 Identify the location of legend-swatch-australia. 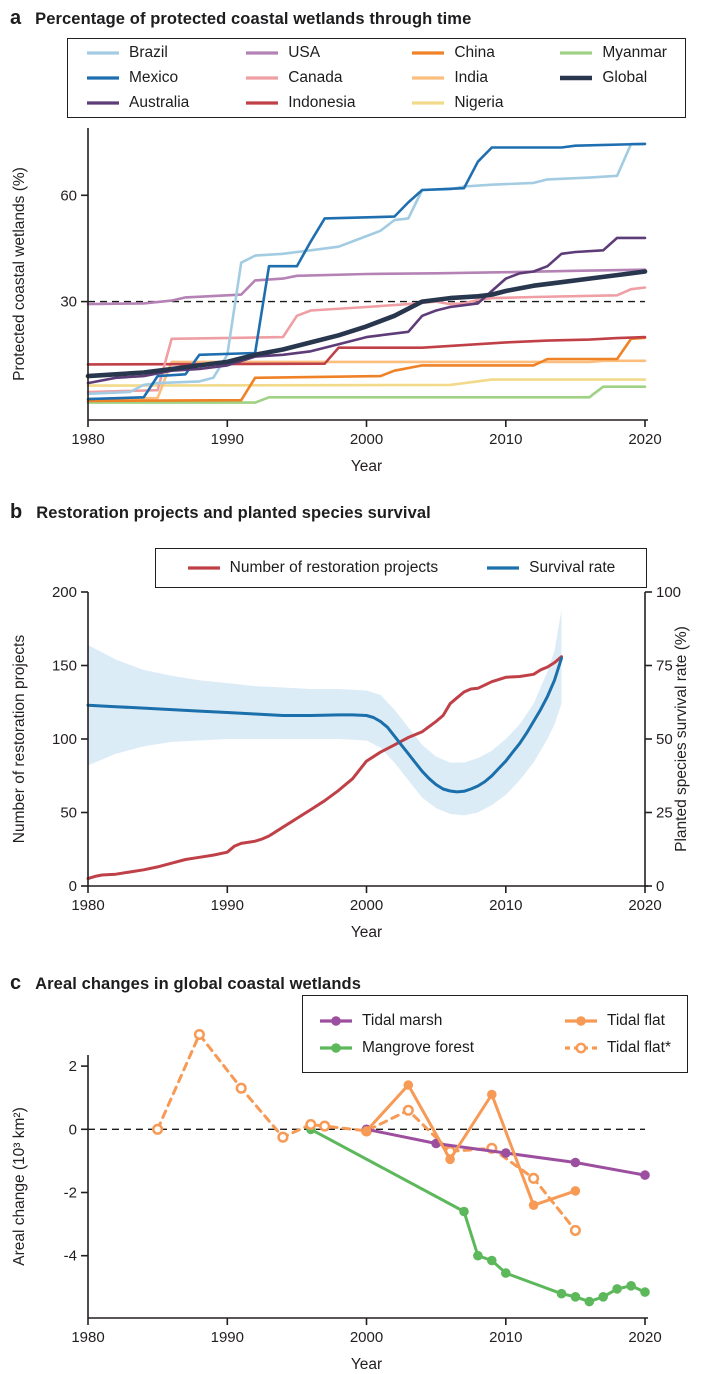
(103, 103).